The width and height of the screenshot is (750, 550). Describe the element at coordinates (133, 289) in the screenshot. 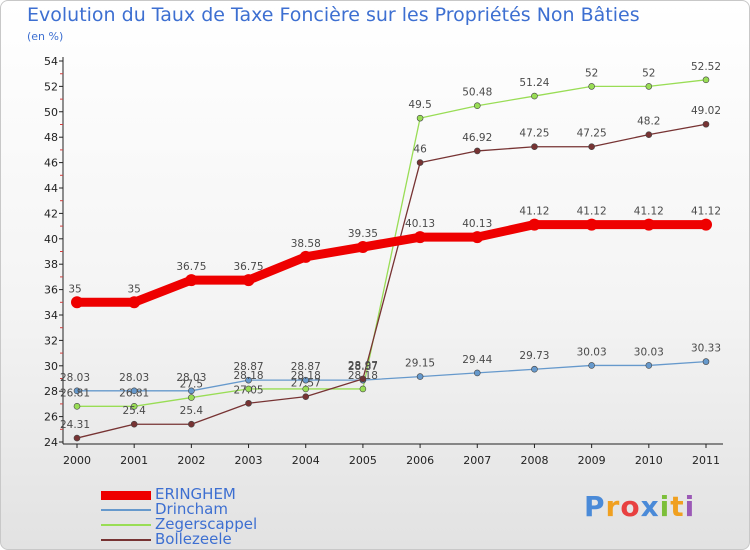

I see `data-label-eringhem-2001: 35` at that location.